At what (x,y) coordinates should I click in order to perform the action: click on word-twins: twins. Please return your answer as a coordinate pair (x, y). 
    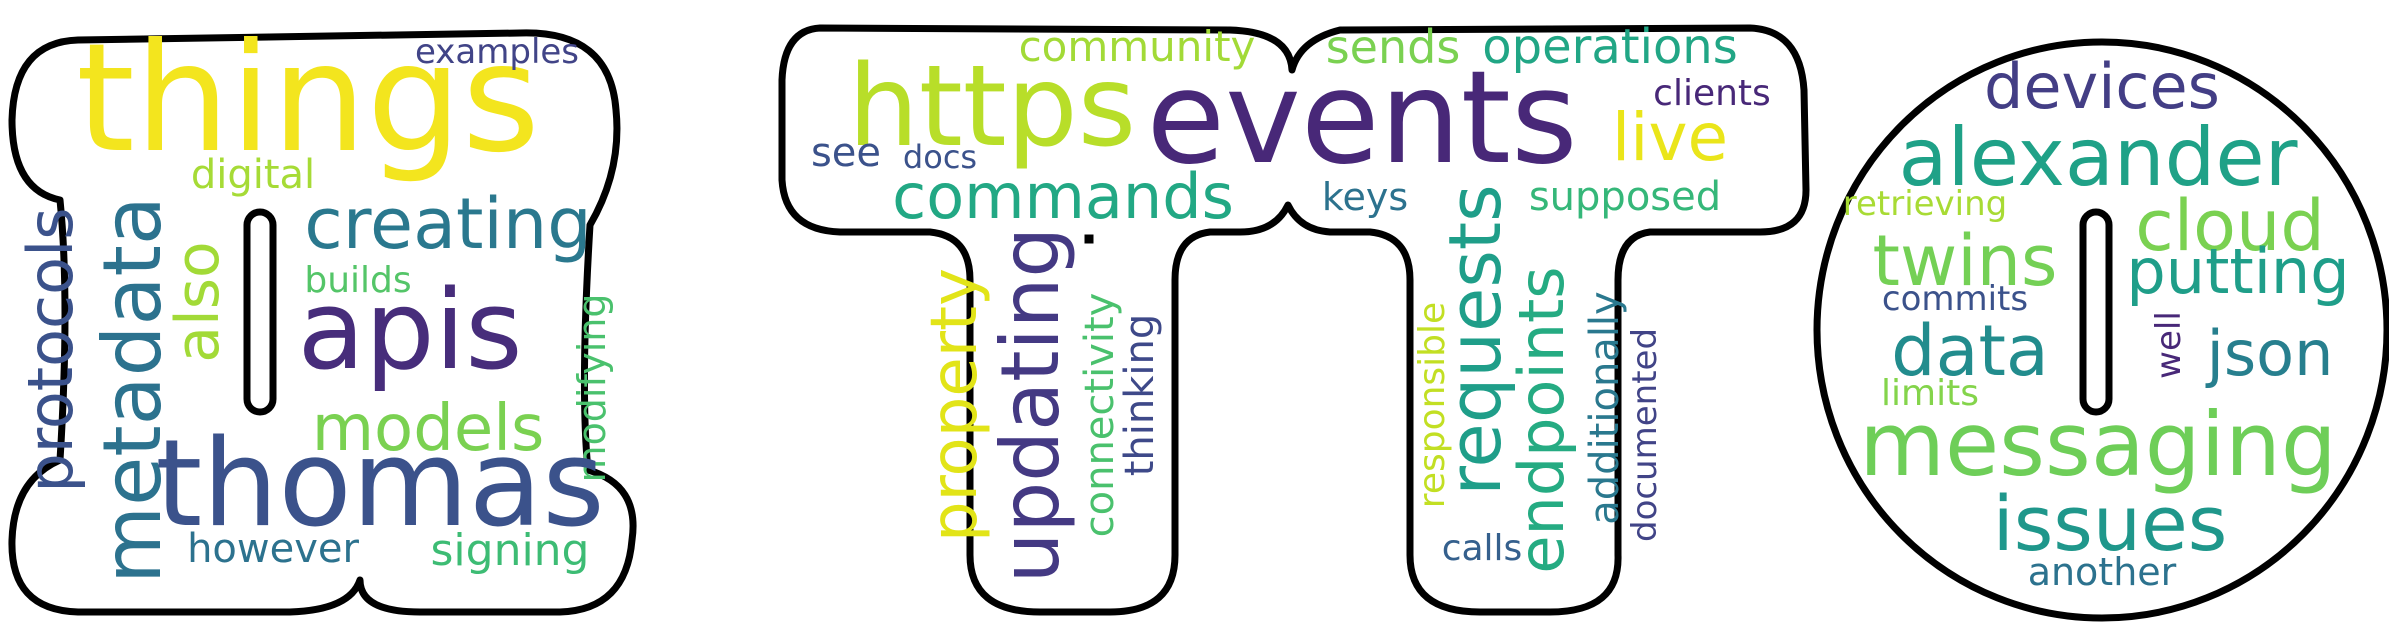
    Looking at the image, I should click on (1965, 261).